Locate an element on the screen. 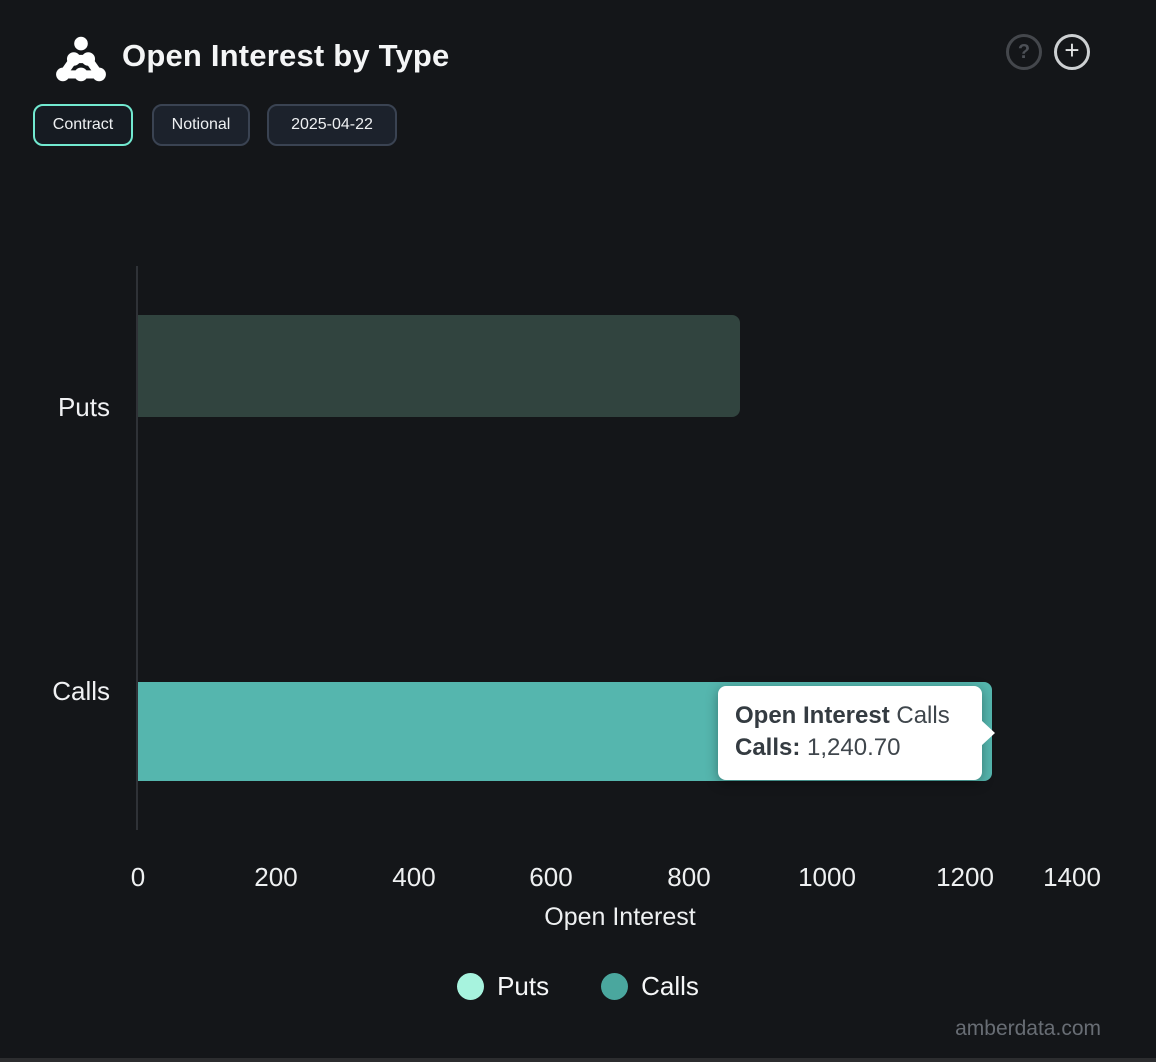 The height and width of the screenshot is (1062, 1156). x-tick-1000: 1000 is located at coordinates (827, 877).